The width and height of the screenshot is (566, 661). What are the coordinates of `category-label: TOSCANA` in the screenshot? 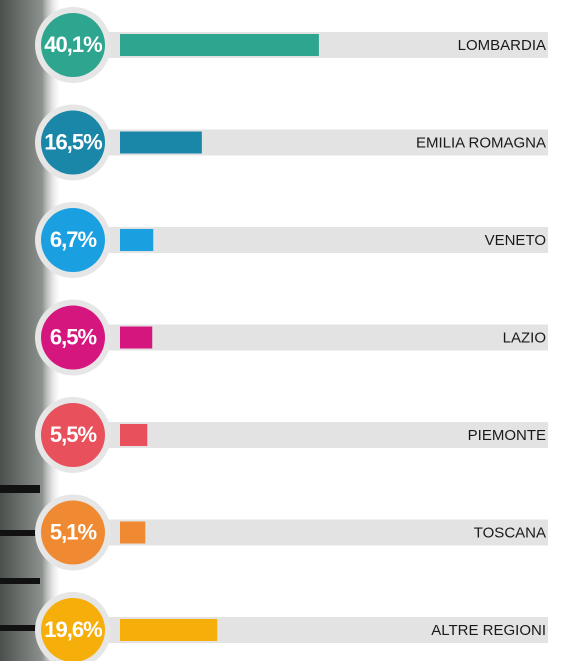 It's located at (510, 532).